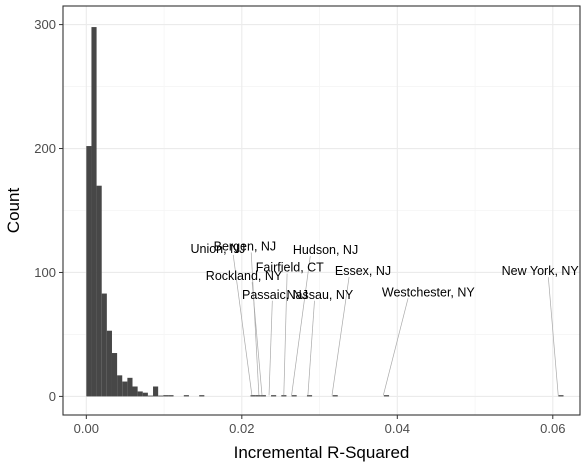 Image resolution: width=586 pixels, height=471 pixels. I want to click on annotation-label: Hudson, NJ, so click(325, 250).